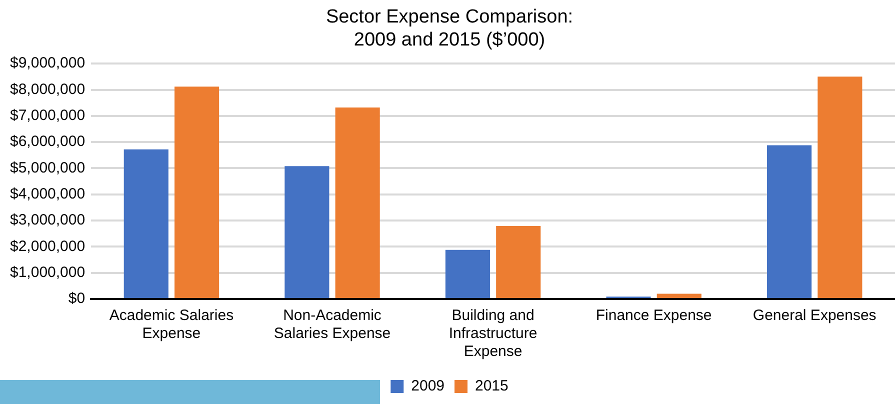  I want to click on x-tick-label: Finance Expense, so click(654, 315).